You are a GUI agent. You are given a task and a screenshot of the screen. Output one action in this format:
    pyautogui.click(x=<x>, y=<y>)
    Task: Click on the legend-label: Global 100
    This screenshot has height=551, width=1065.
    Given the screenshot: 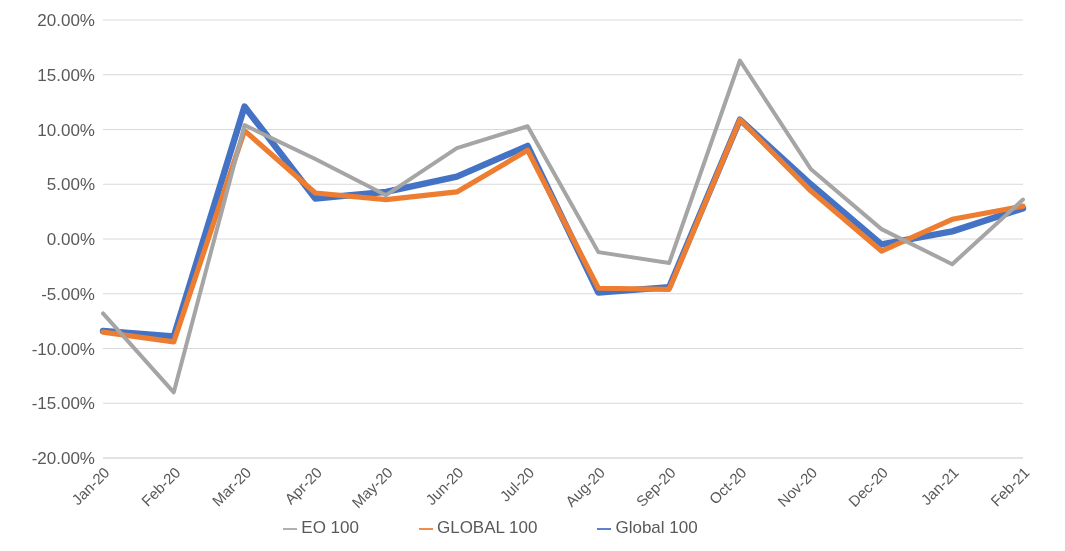 What is the action you would take?
    pyautogui.click(x=656, y=527)
    